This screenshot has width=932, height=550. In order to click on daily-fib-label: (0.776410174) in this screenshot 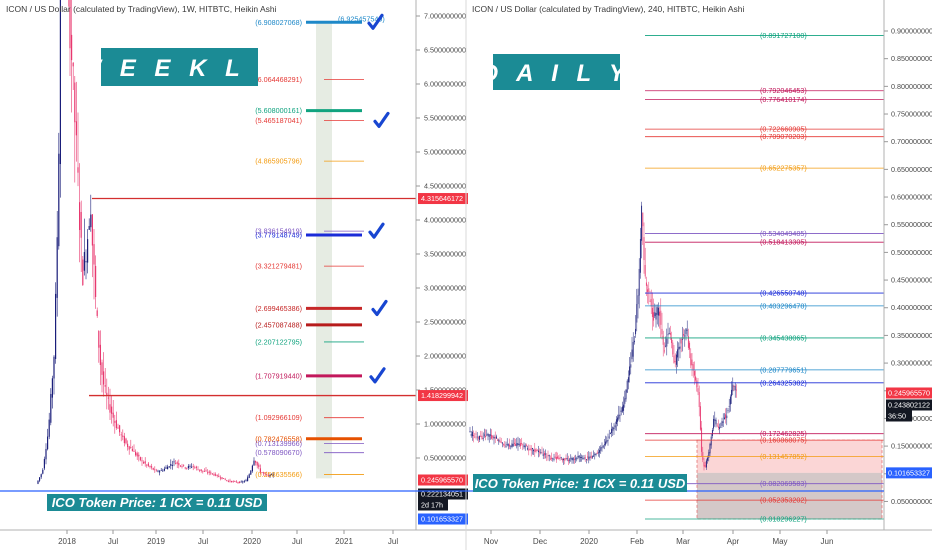, I will do `click(783, 99)`.